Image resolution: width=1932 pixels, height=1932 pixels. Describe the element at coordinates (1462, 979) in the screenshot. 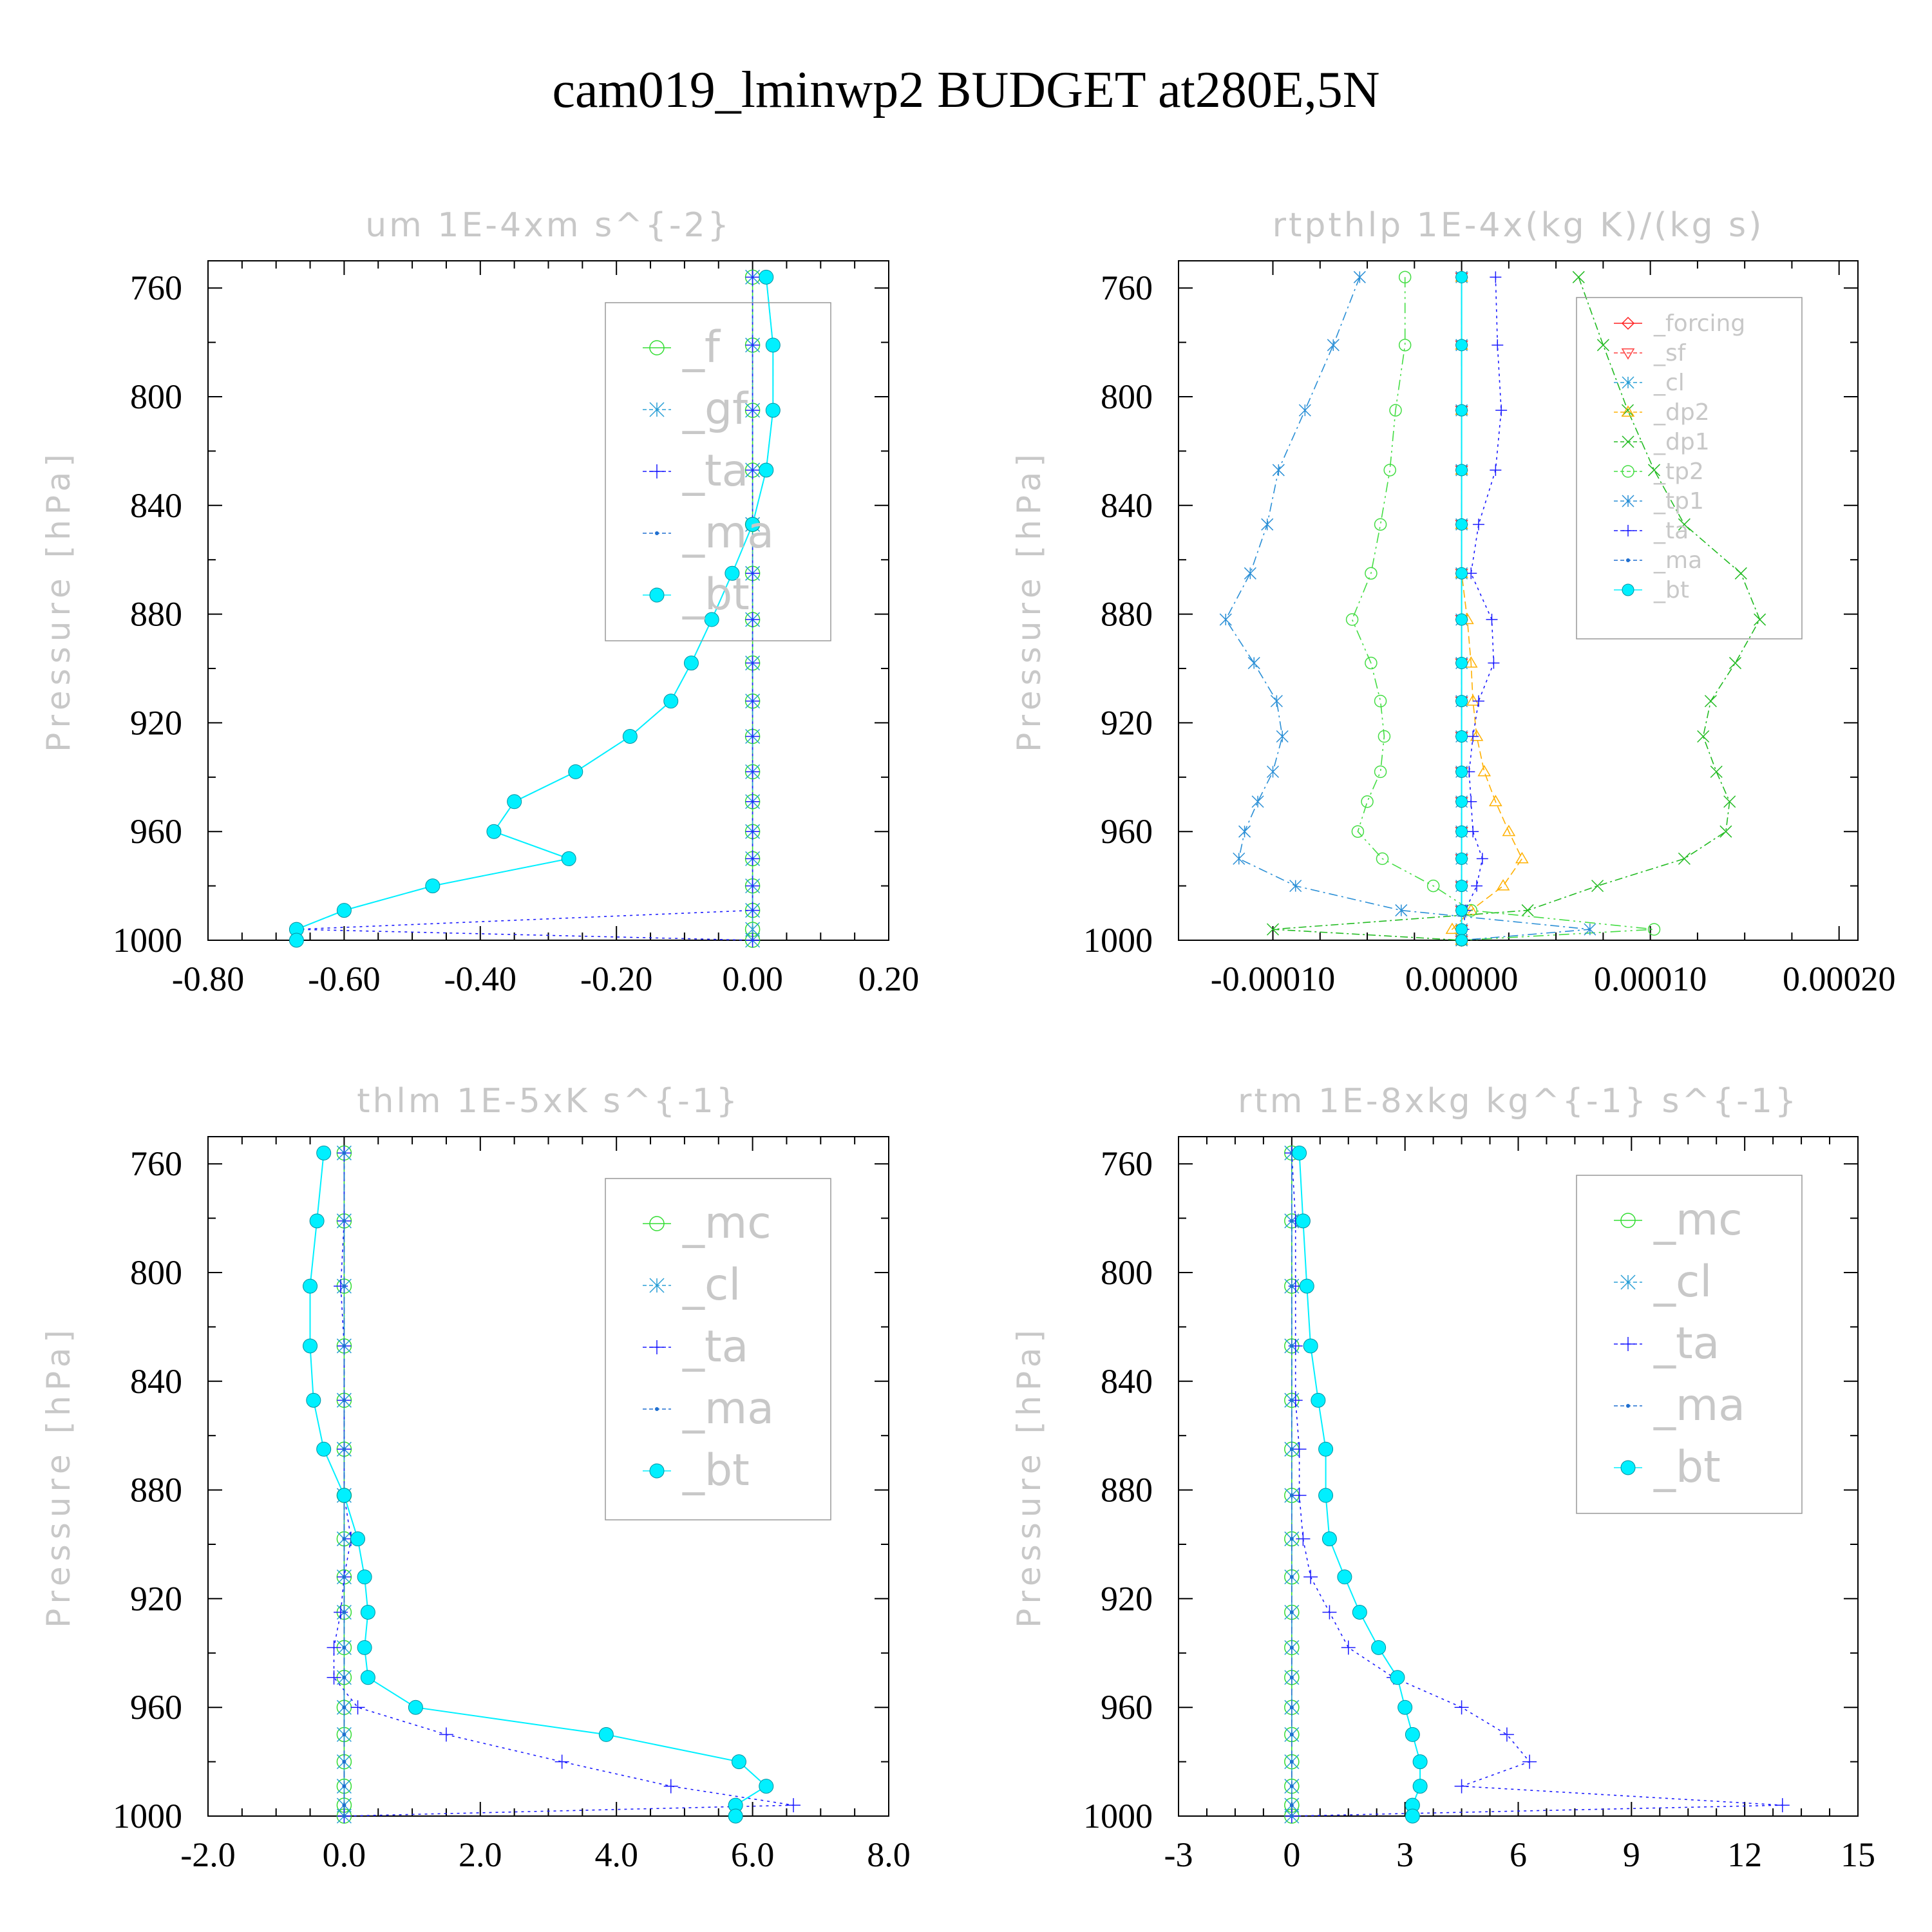

I see `x-tick-label: 0.00000` at that location.